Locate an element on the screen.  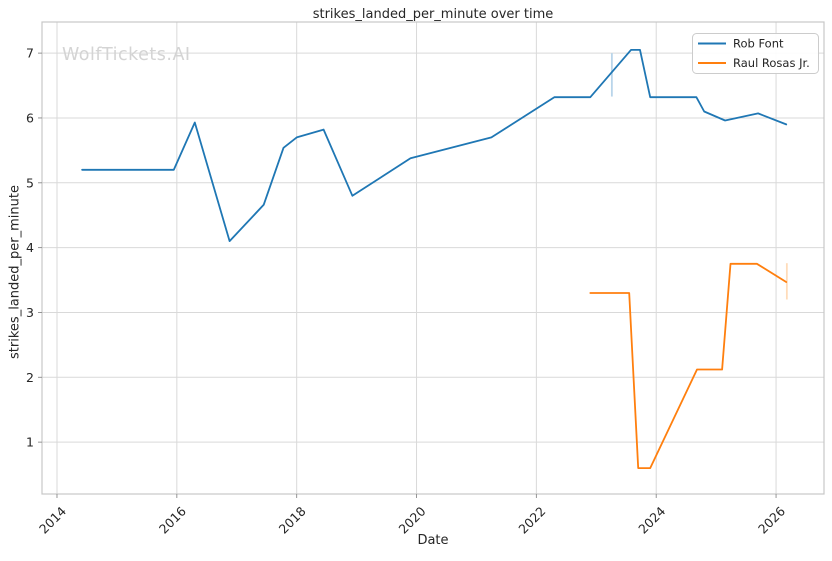
x-tick-label: 2018 is located at coordinates (292, 519).